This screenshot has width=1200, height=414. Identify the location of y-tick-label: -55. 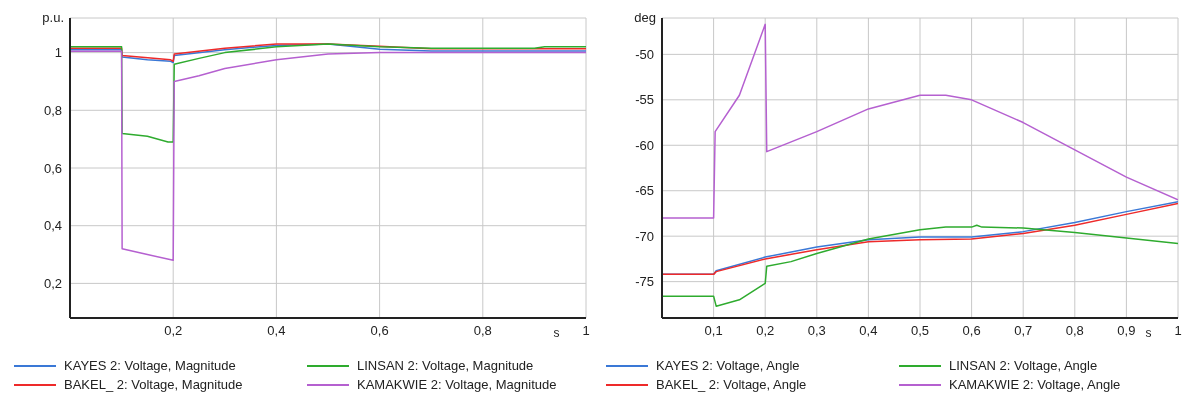
(644, 100).